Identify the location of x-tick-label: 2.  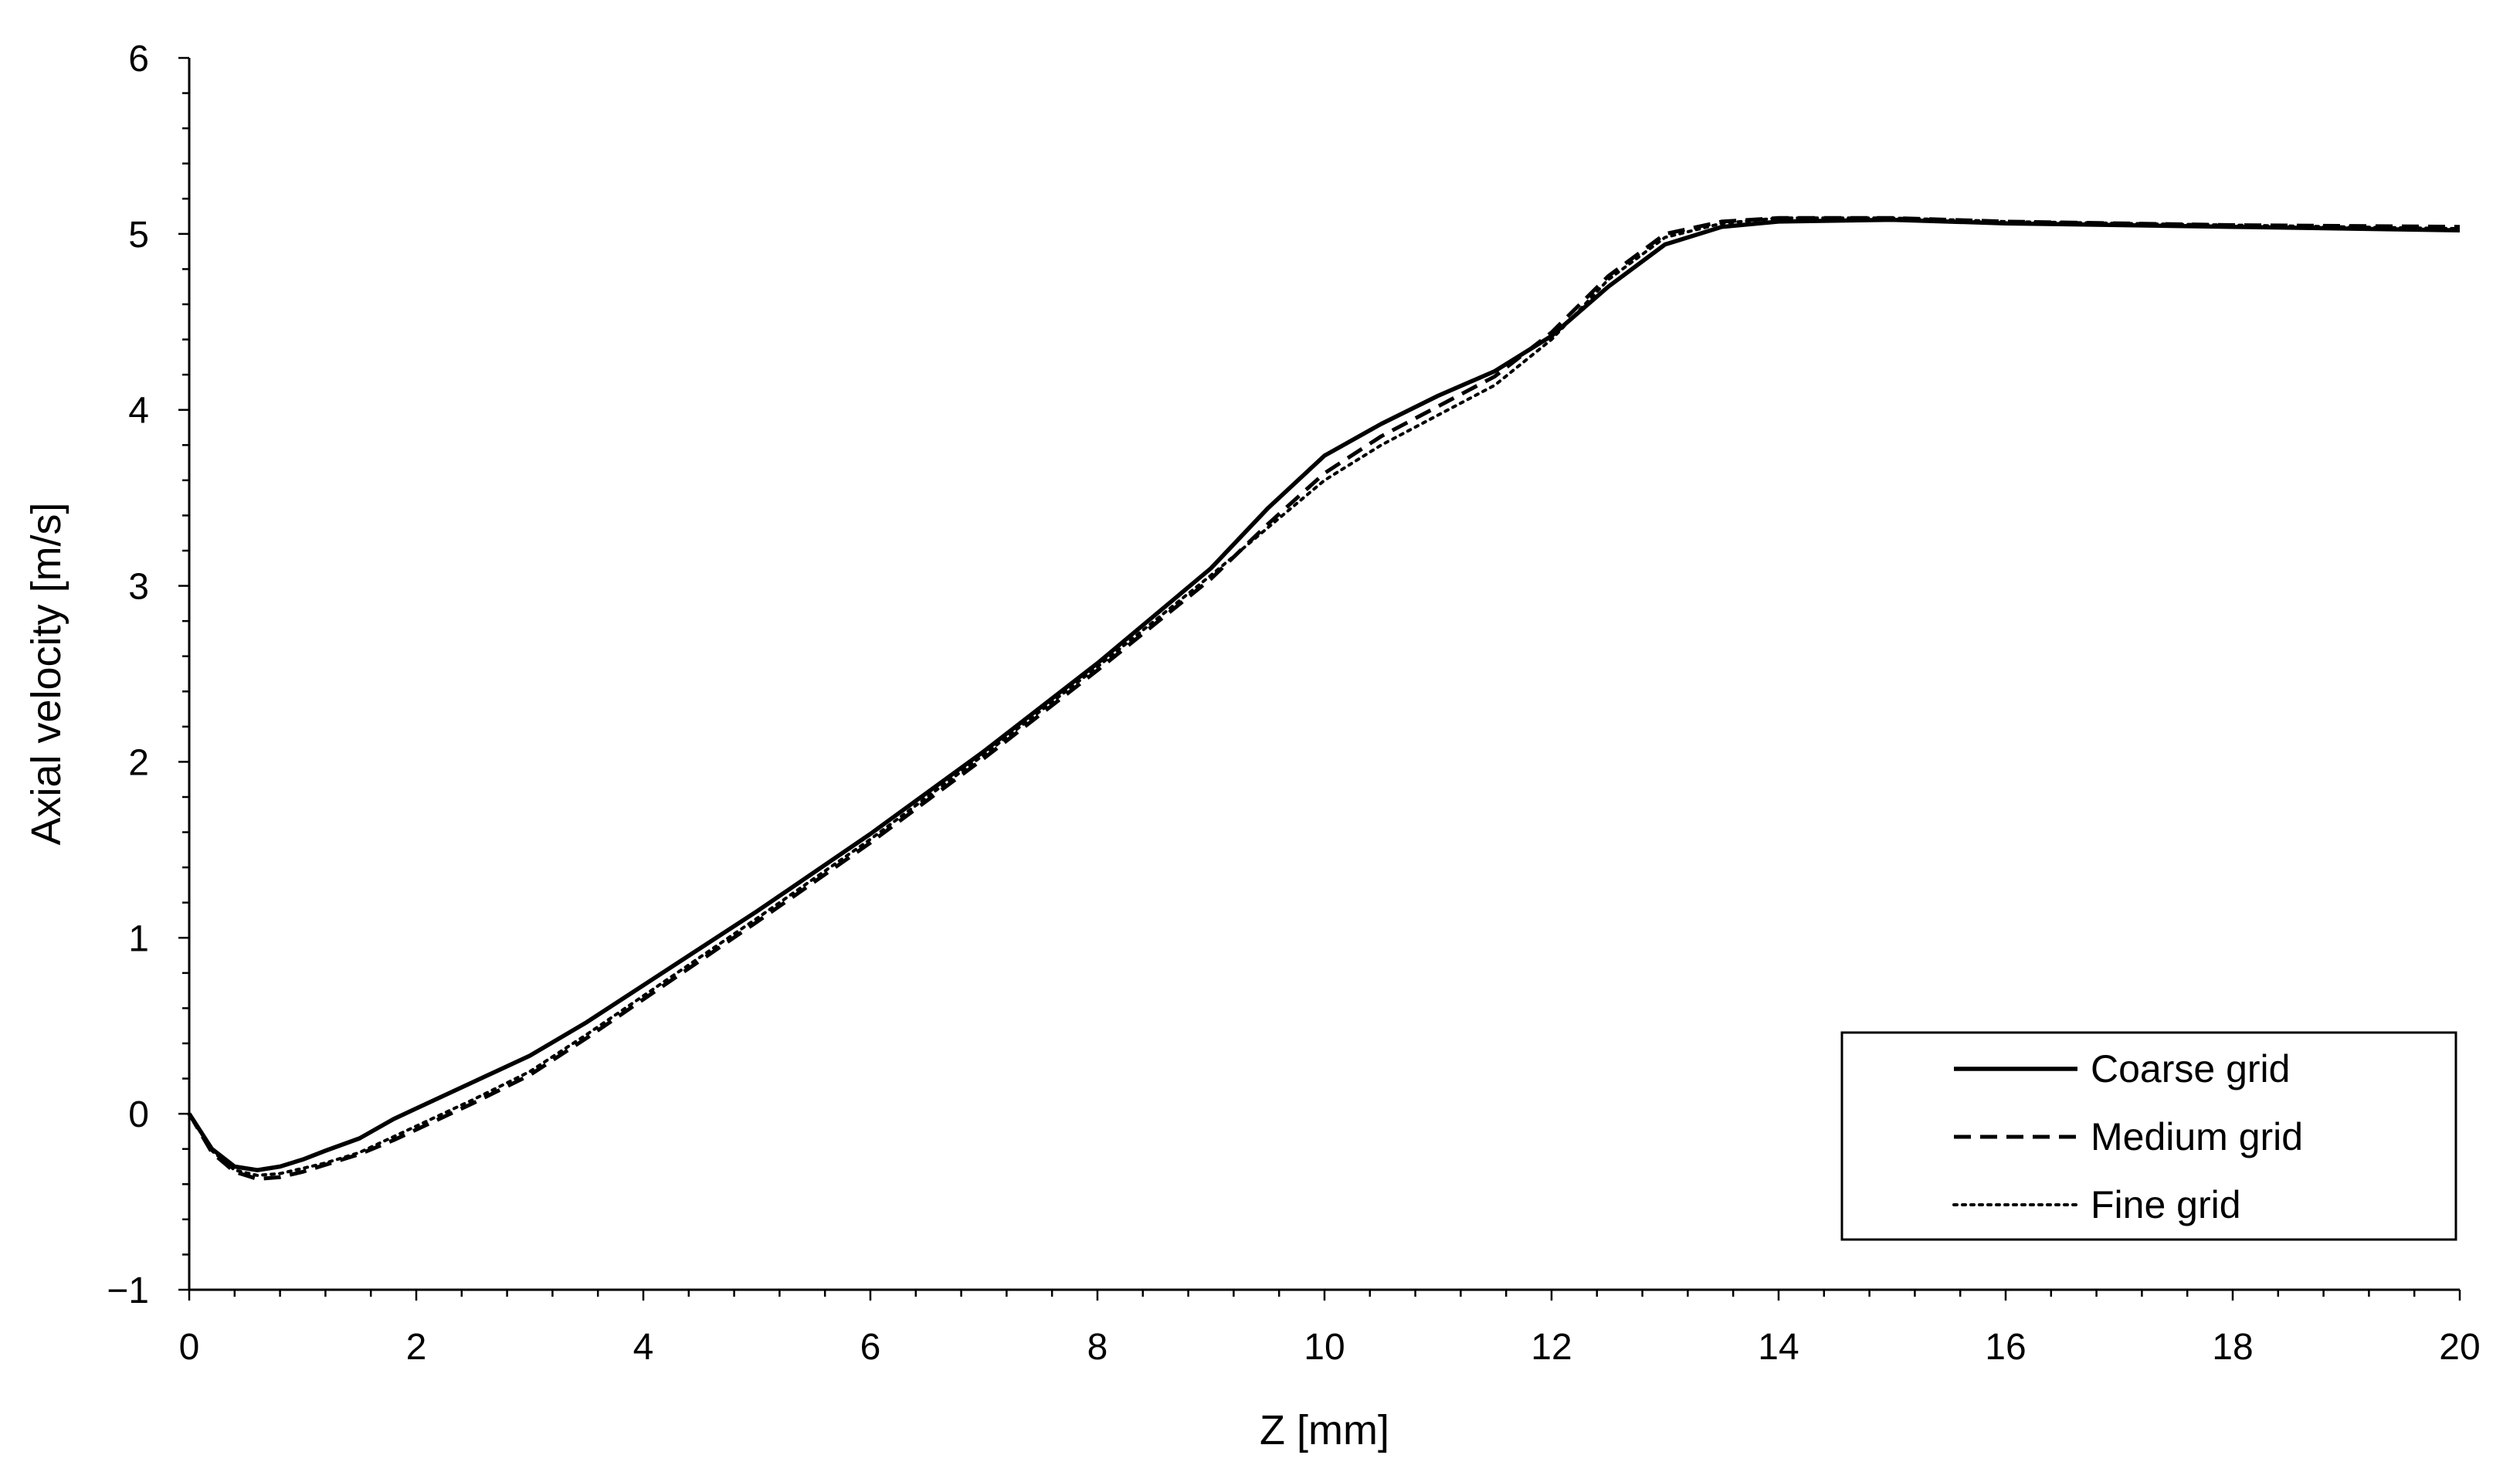
(416, 1347).